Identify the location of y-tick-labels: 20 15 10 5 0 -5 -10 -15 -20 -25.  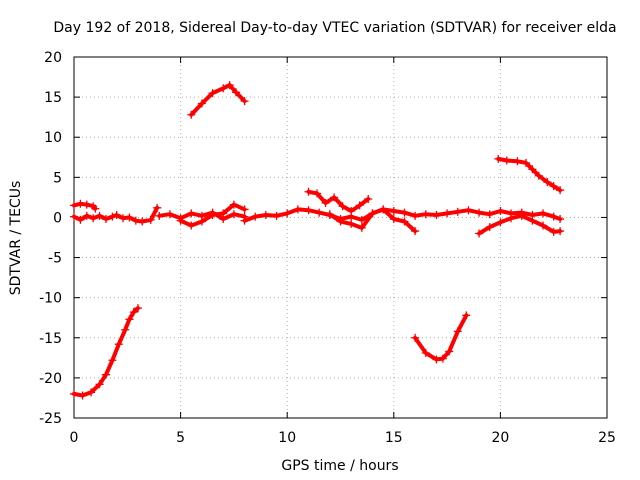
(50, 238).